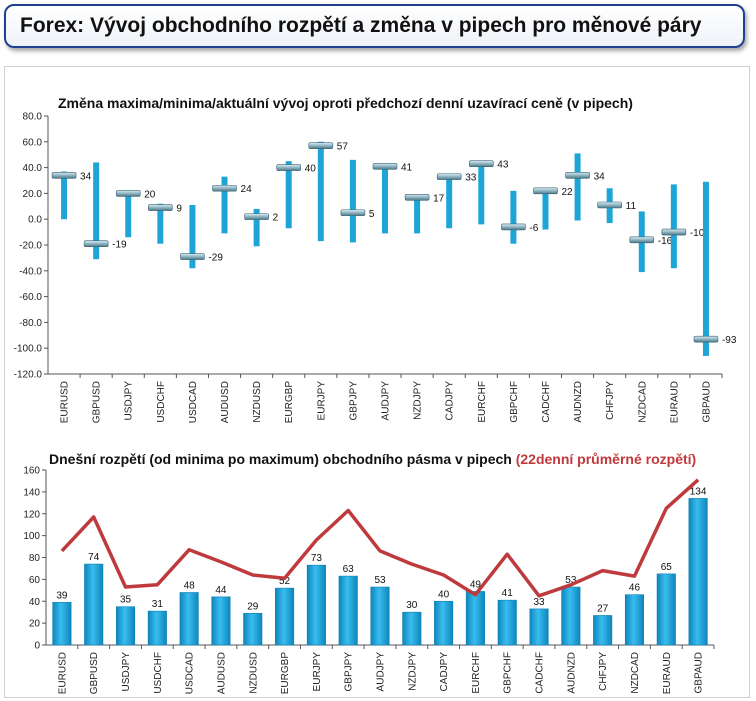 The height and width of the screenshot is (701, 756). What do you see at coordinates (285, 673) in the screenshot?
I see `bar-category-label: EURGBP` at bounding box center [285, 673].